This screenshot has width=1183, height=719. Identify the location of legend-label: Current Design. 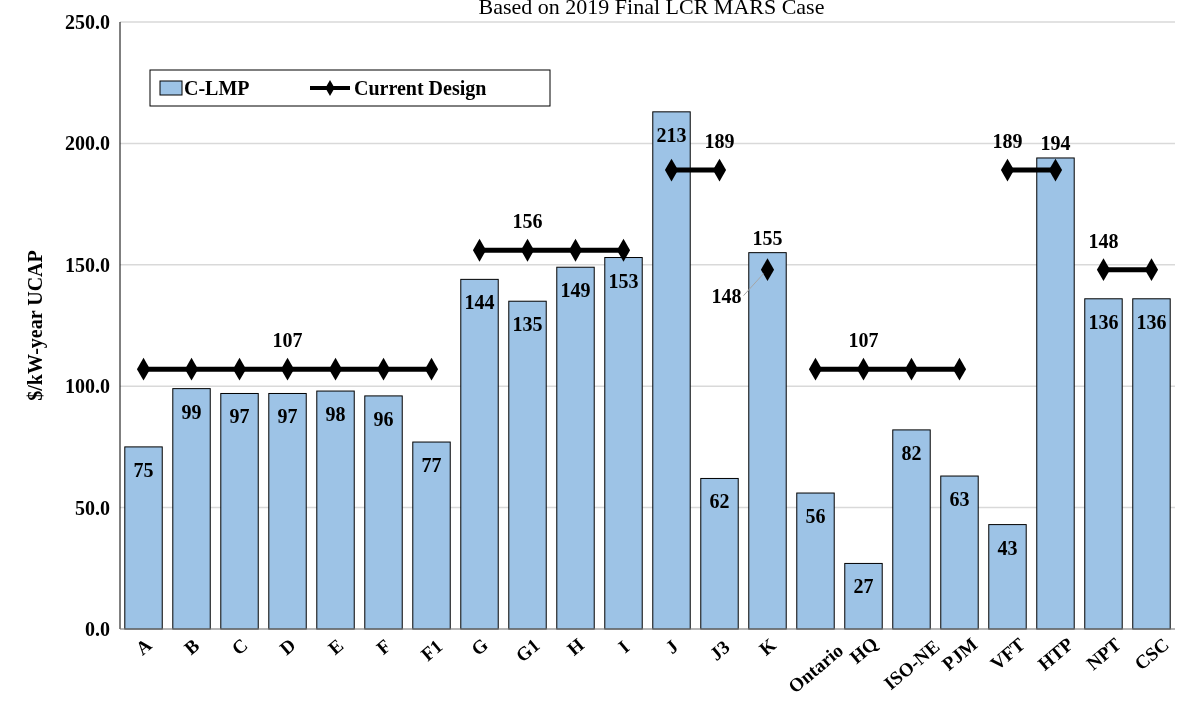
(420, 88).